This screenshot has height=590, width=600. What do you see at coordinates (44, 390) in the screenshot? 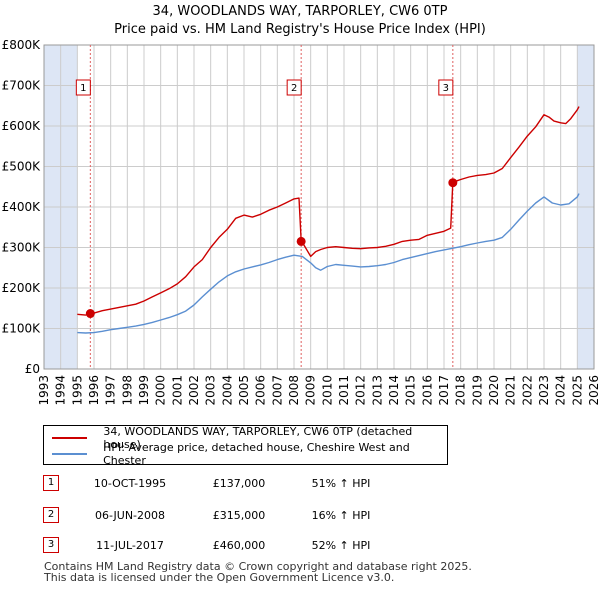
I see `x-tick-label: 1993` at bounding box center [44, 390].